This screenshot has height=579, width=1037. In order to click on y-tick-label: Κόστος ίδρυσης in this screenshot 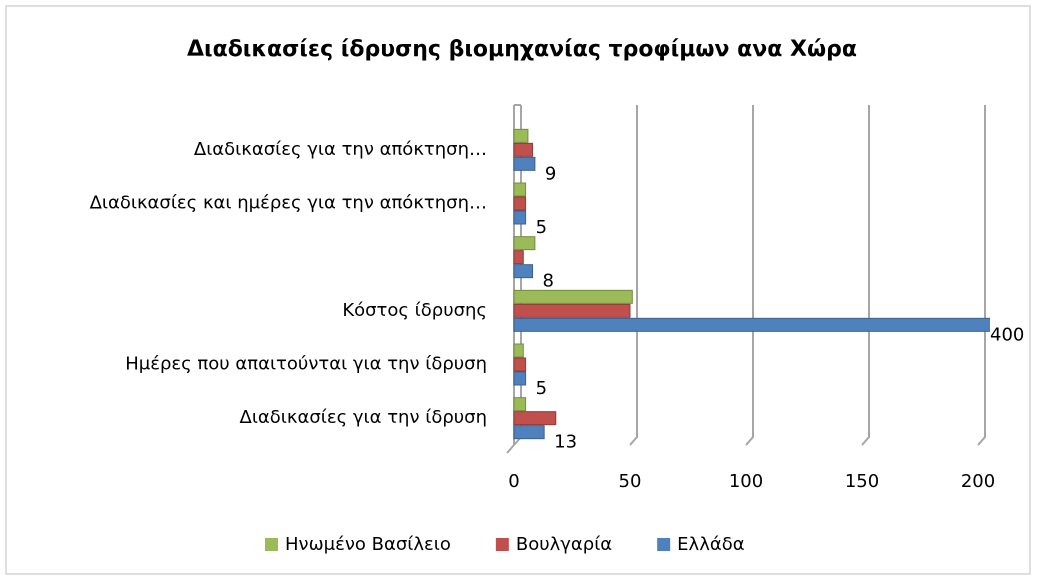, I will do `click(414, 310)`.